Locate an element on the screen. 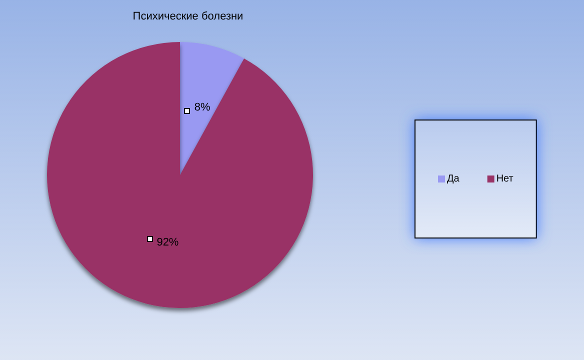 This screenshot has width=584, height=360. legend-label: Нет is located at coordinates (505, 179).